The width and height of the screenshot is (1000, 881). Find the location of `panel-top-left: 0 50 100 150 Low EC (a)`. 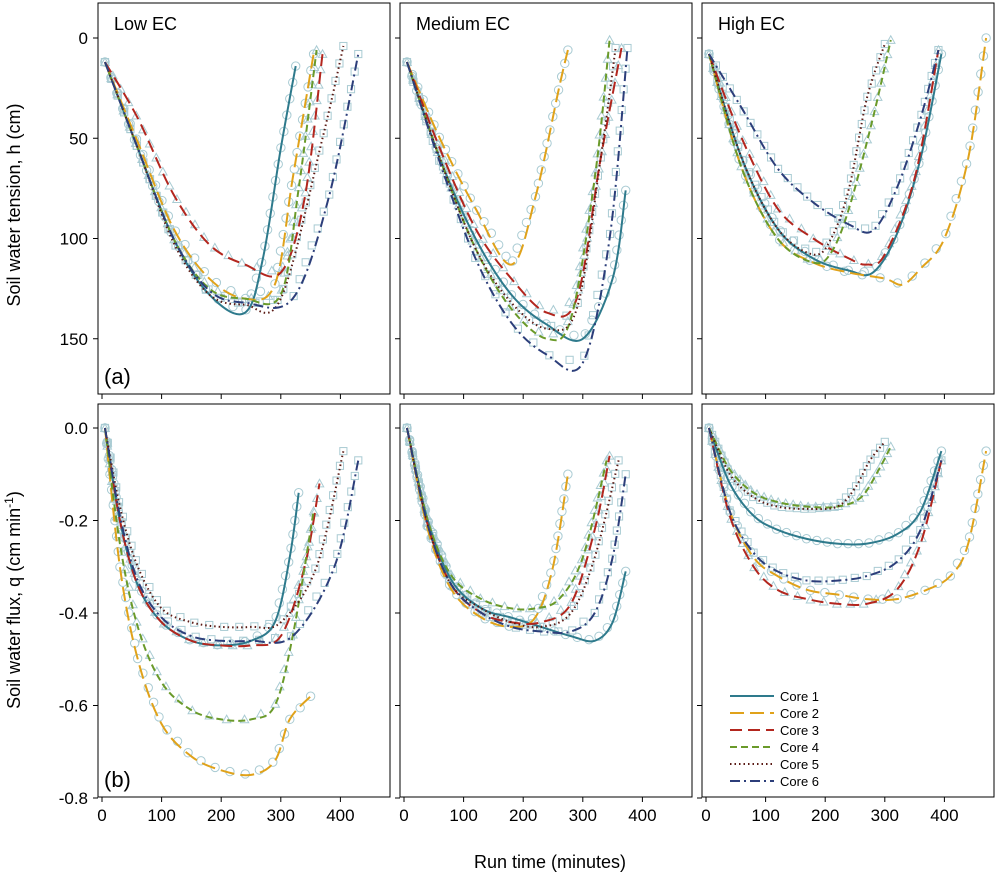

panel-top-left: 0 50 100 150 Low EC (a) is located at coordinates (225, 200).